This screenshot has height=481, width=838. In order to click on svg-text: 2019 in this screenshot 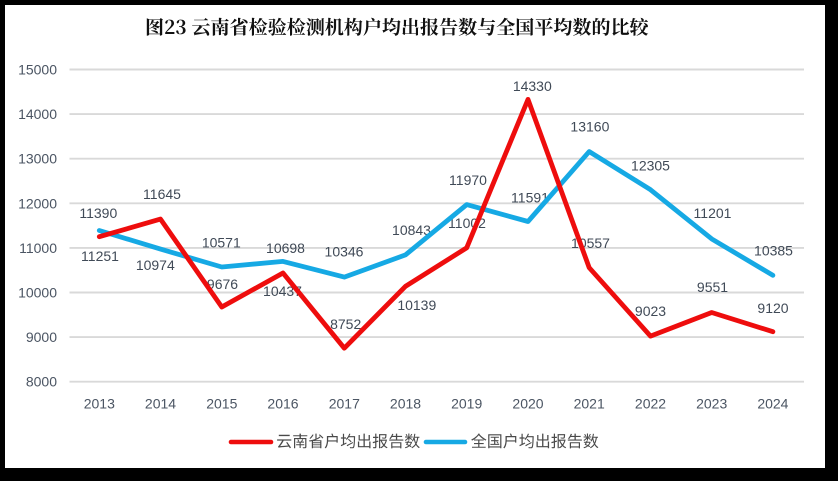, I will do `click(466, 404)`.